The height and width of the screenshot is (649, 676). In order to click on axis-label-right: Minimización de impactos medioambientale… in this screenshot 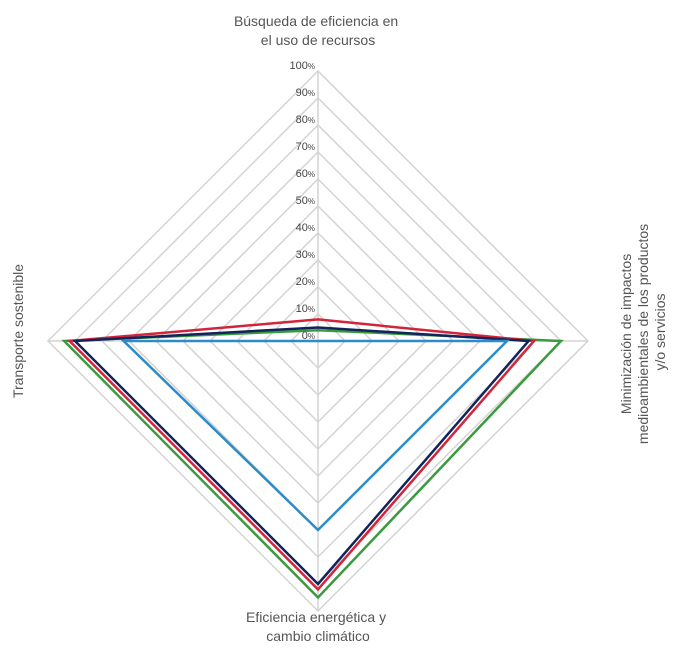, I will do `click(643, 332)`.